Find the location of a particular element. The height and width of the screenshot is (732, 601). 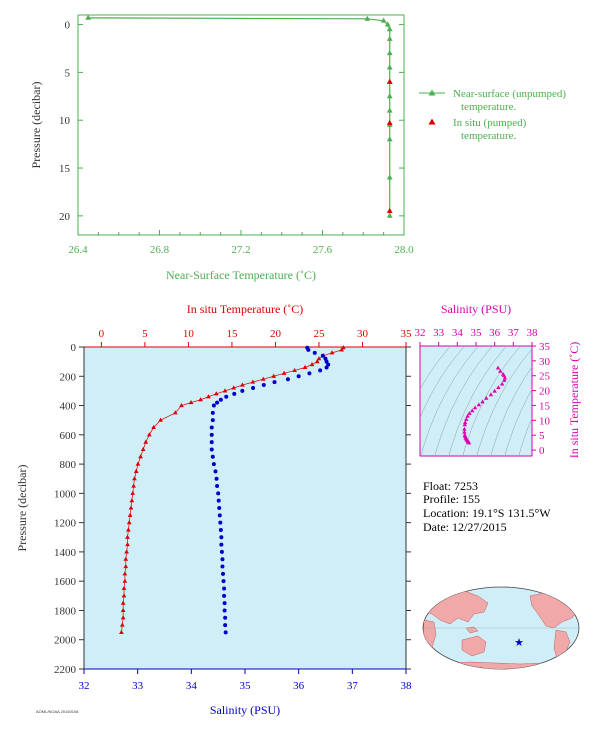

temp-tick-label: 20 is located at coordinates (276, 334).